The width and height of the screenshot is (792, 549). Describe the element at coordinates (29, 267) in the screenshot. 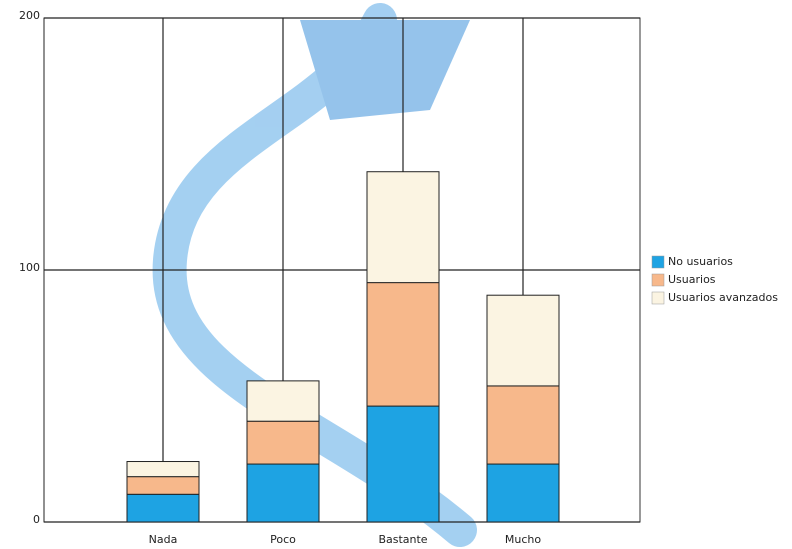

I see `y-tick-label: 100` at that location.